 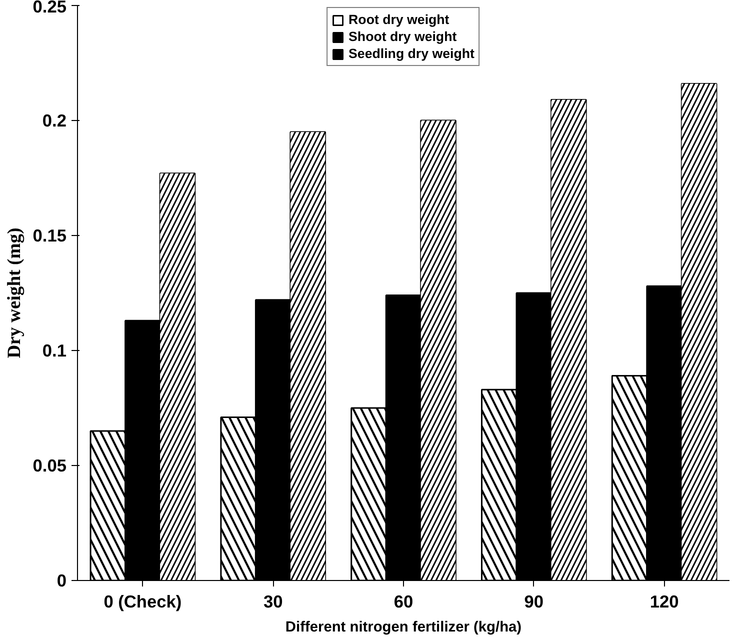 I want to click on y-tick-label: 0.2, so click(x=54, y=120).